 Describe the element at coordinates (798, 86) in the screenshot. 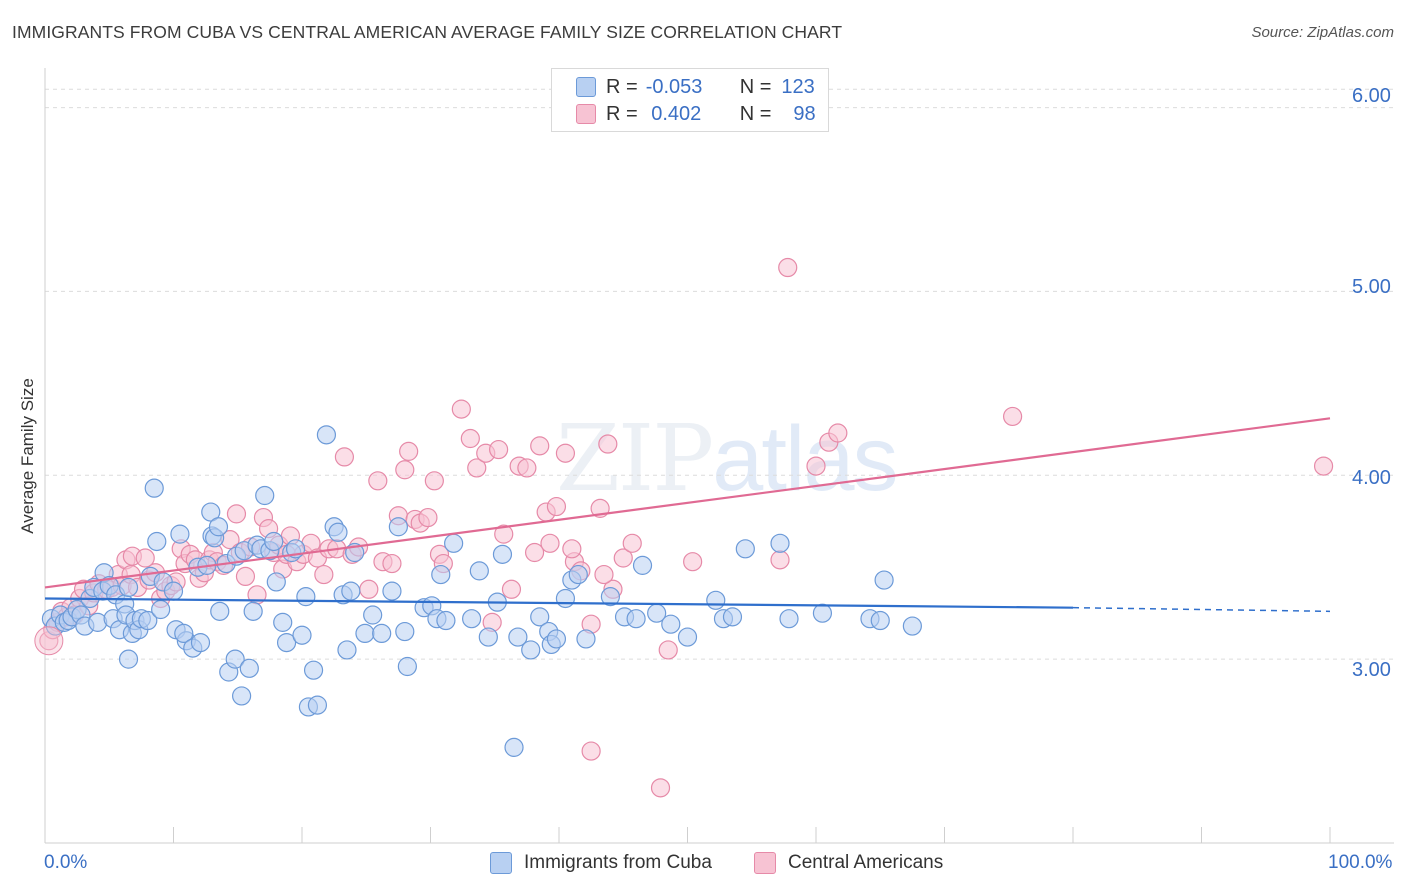

I see `n-value: 123` at that location.